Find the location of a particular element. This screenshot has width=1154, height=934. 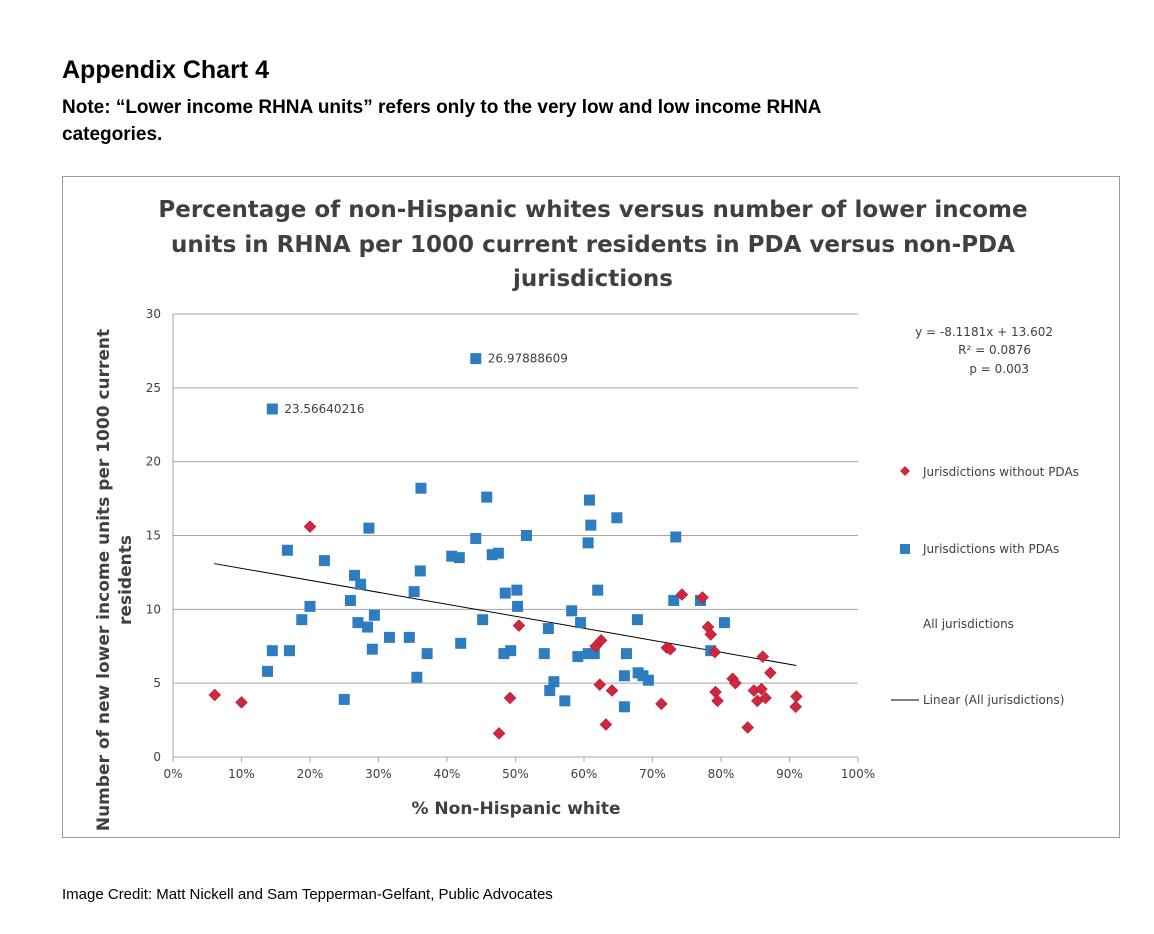

x-tick-label: 50% is located at coordinates (515, 774).